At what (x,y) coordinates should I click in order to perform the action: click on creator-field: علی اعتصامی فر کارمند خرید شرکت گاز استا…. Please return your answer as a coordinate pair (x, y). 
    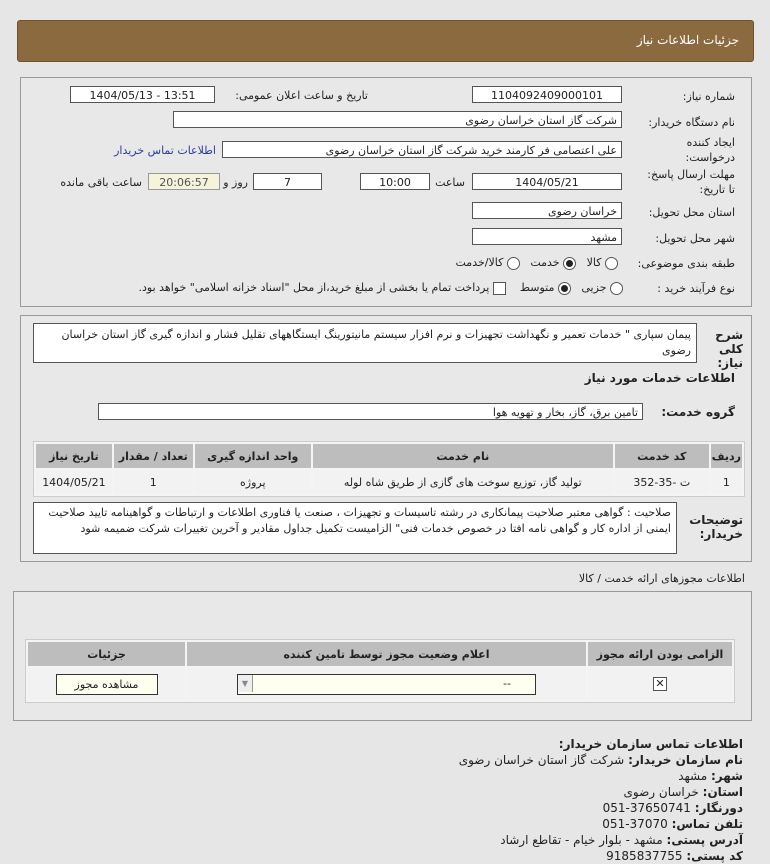
    Looking at the image, I should click on (422, 149).